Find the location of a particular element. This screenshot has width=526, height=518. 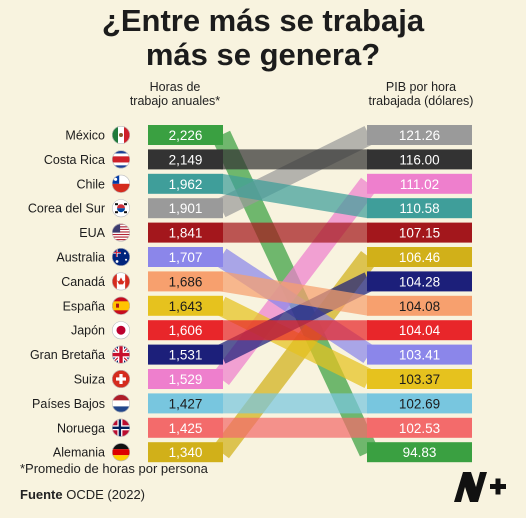

country-label: Costa Rica is located at coordinates (74, 160).